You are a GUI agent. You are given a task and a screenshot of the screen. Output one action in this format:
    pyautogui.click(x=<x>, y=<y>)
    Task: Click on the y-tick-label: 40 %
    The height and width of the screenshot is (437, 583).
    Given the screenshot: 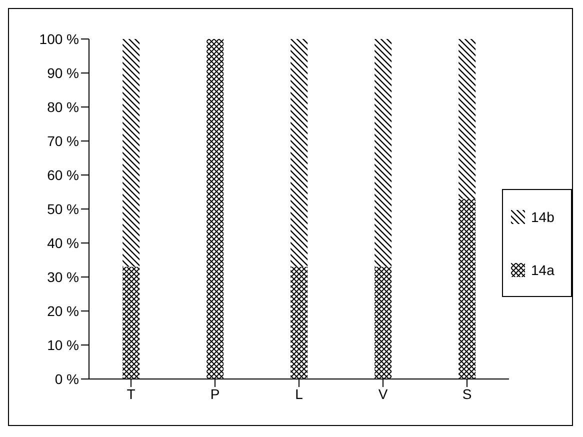 What is the action you would take?
    pyautogui.click(x=63, y=242)
    